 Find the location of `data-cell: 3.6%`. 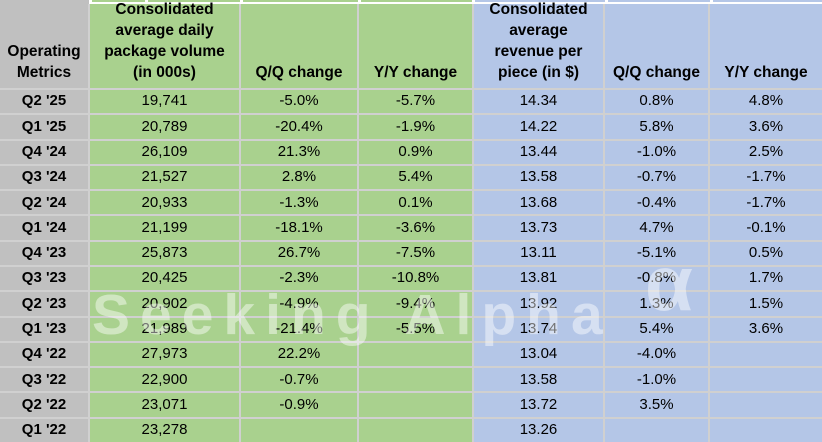

data-cell: 3.6% is located at coordinates (766, 329).